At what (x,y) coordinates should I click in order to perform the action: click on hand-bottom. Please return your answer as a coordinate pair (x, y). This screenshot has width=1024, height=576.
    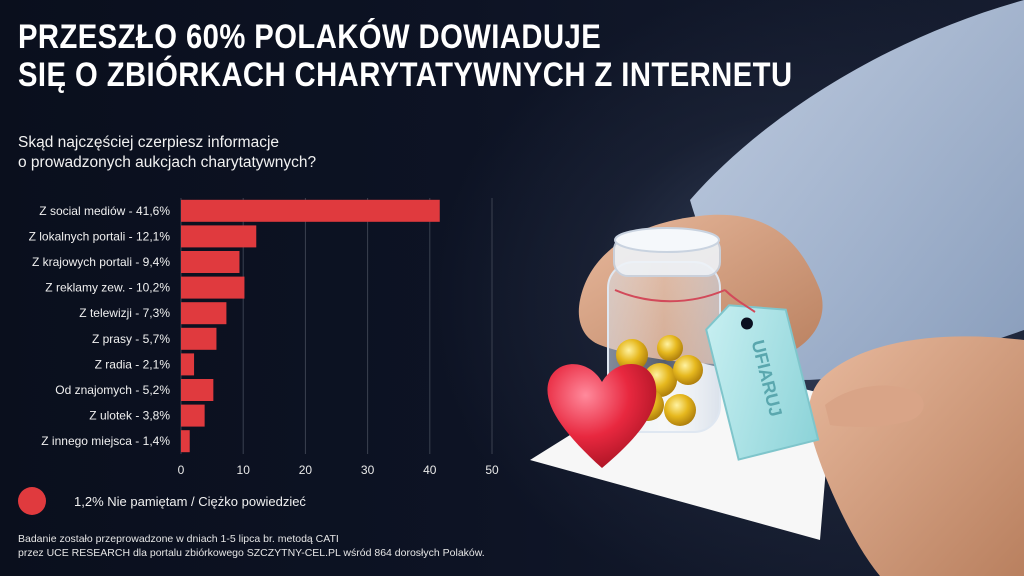
    Looking at the image, I should click on (916, 456).